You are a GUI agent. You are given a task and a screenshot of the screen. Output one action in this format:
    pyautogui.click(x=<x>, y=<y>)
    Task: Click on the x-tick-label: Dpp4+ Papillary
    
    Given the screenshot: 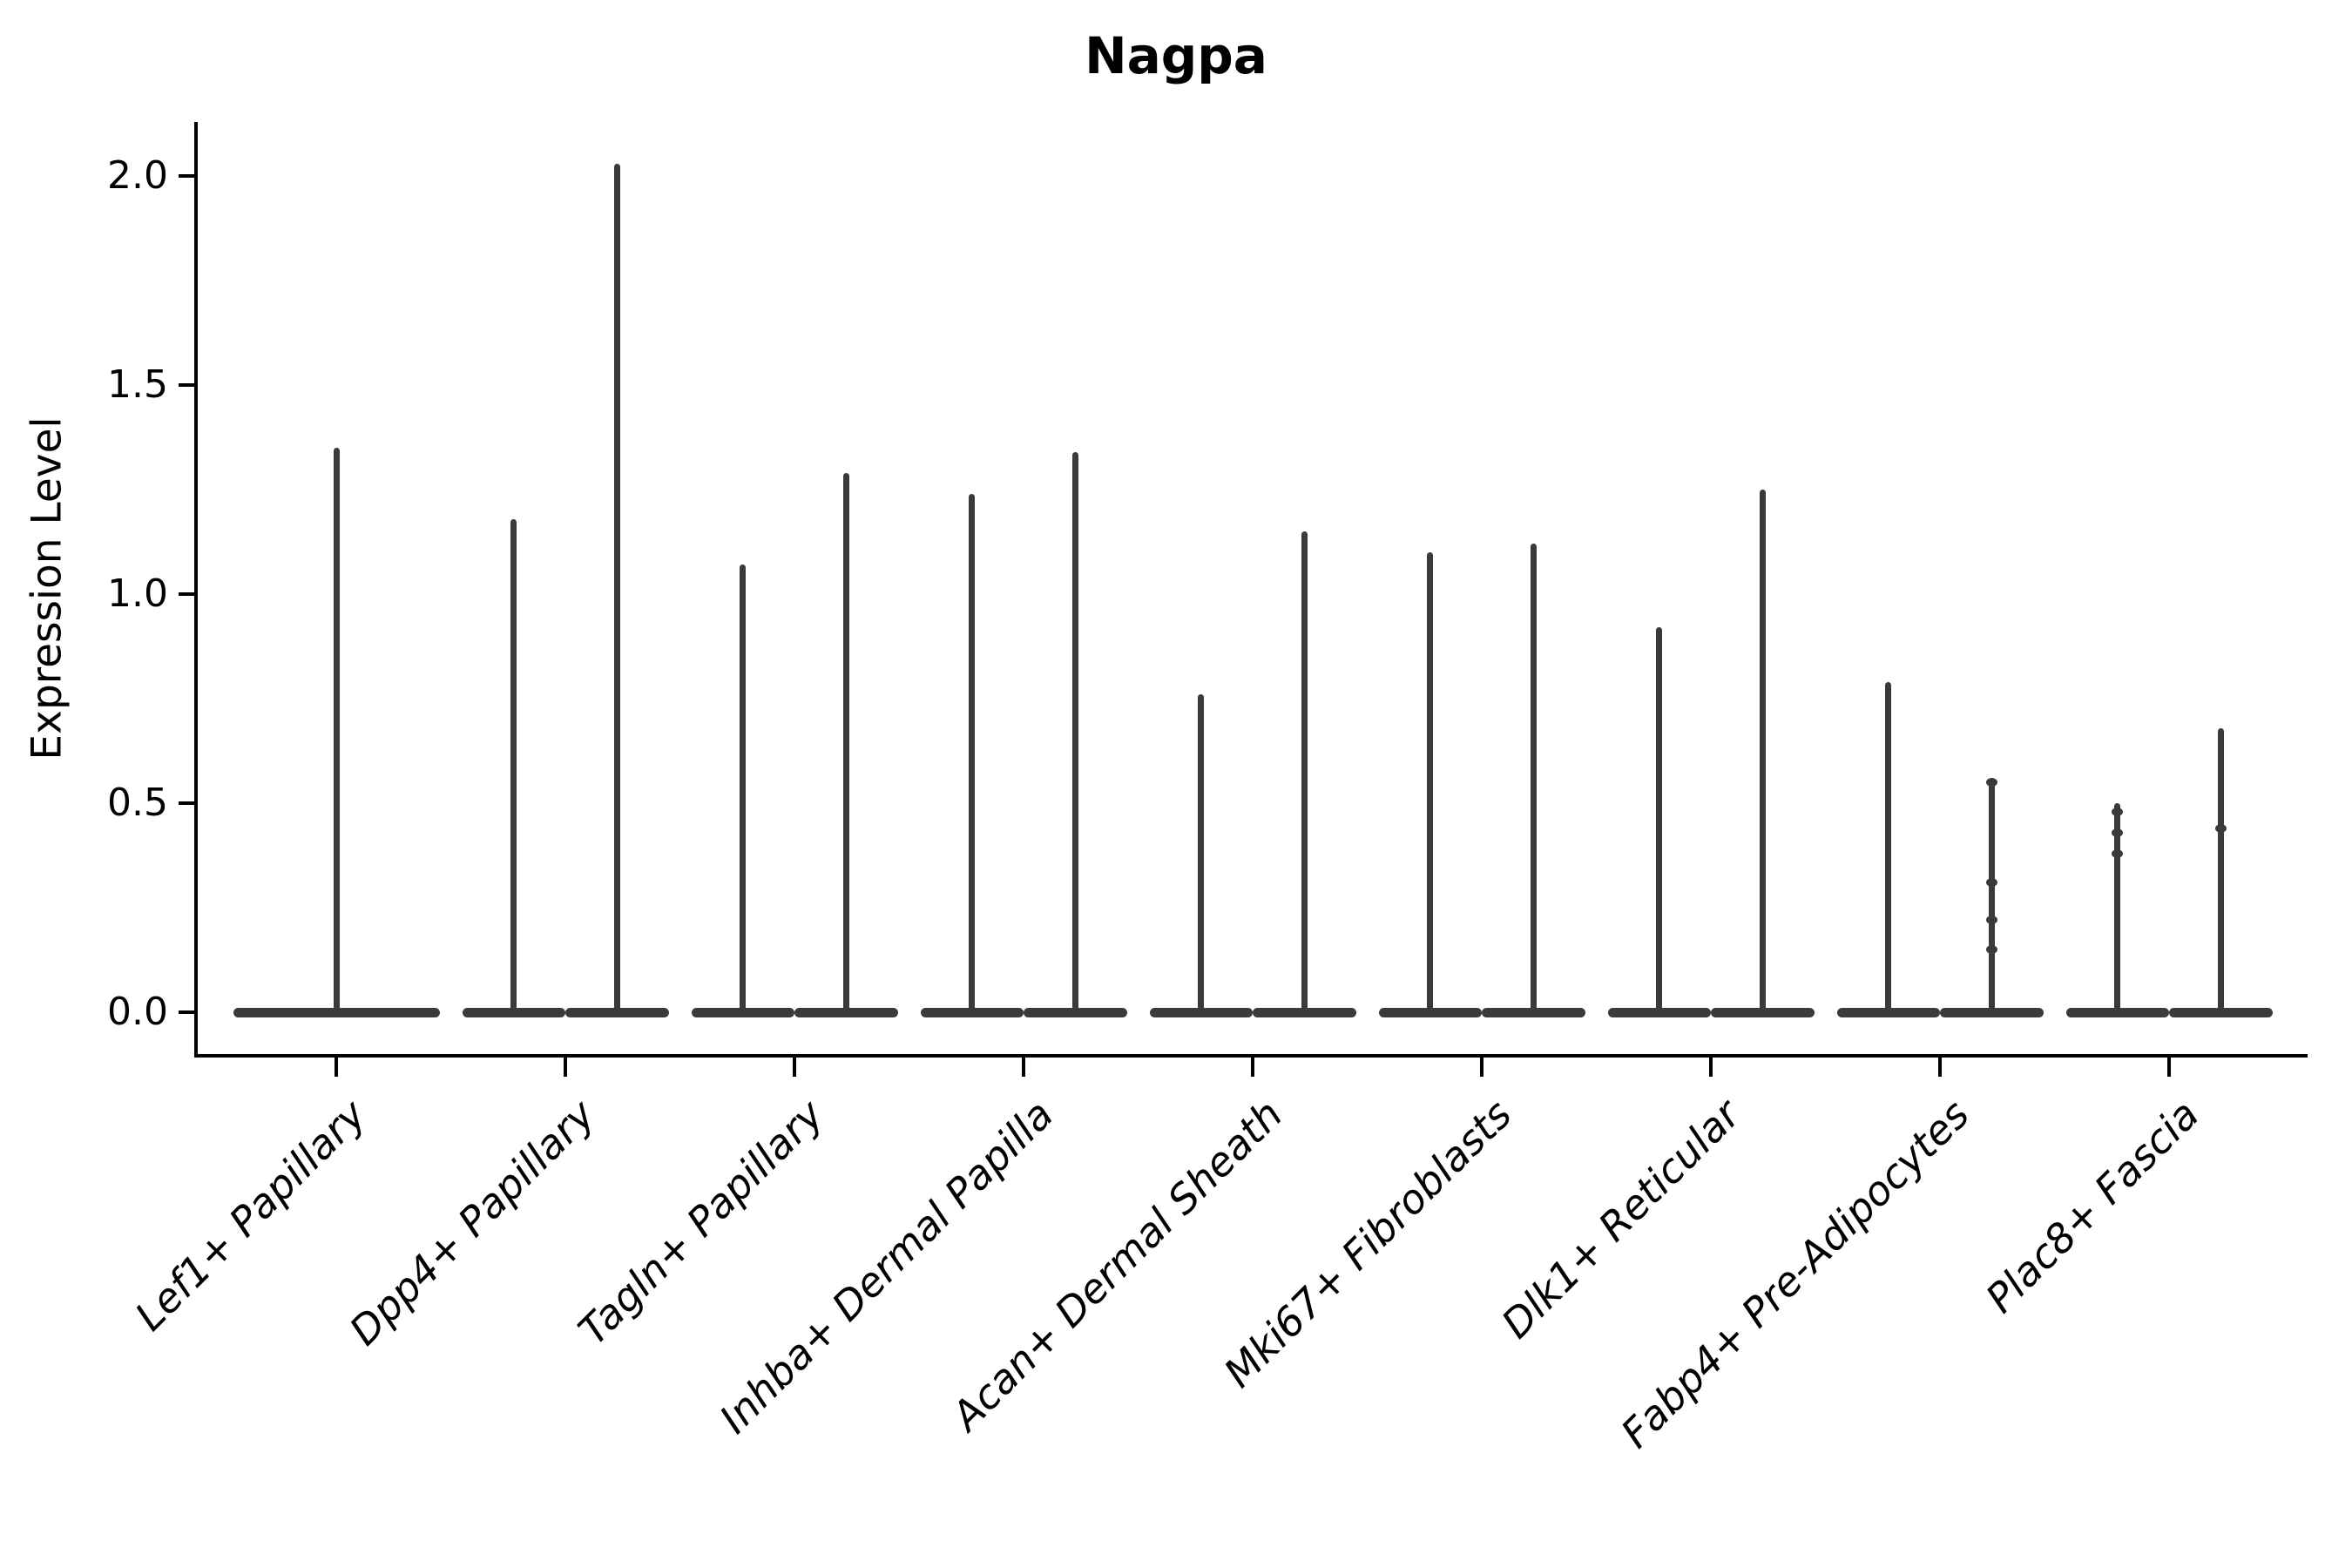 What is the action you would take?
    pyautogui.click(x=472, y=1223)
    